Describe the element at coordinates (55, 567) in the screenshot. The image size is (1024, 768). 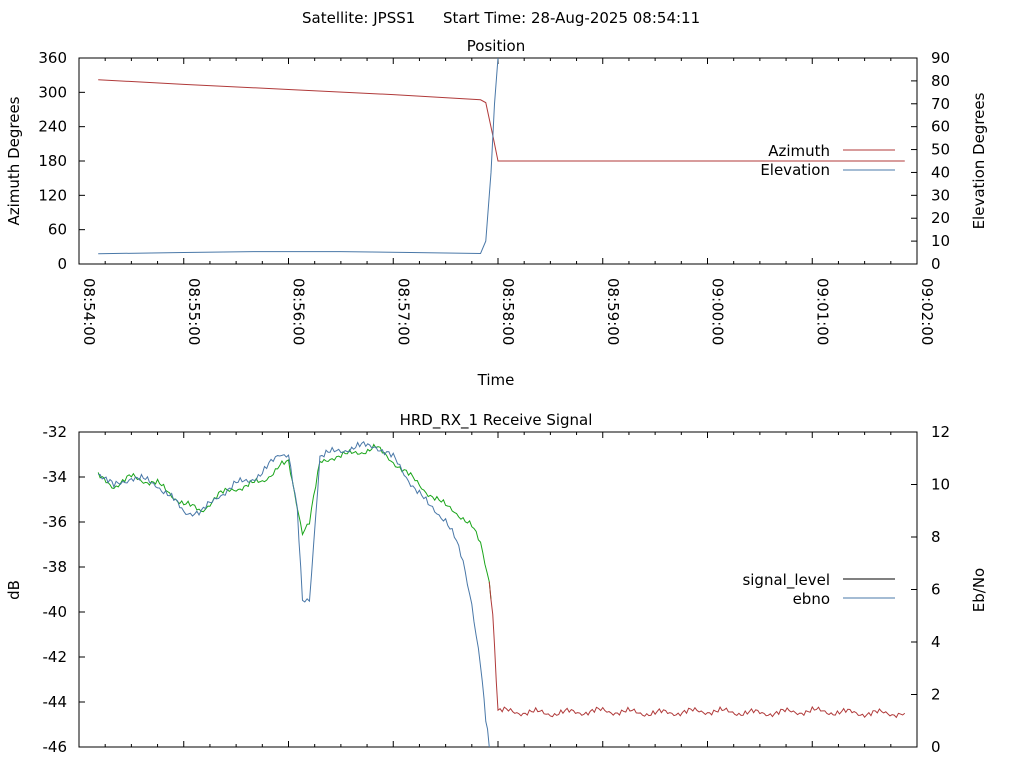
I see `signal-y-tick-label: -38` at that location.